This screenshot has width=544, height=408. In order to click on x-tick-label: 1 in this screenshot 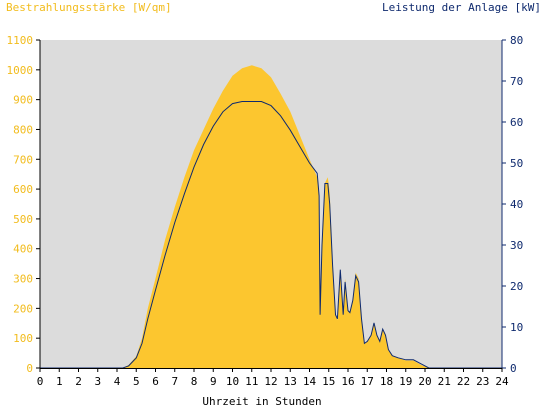, I will do `click(59, 381)`.